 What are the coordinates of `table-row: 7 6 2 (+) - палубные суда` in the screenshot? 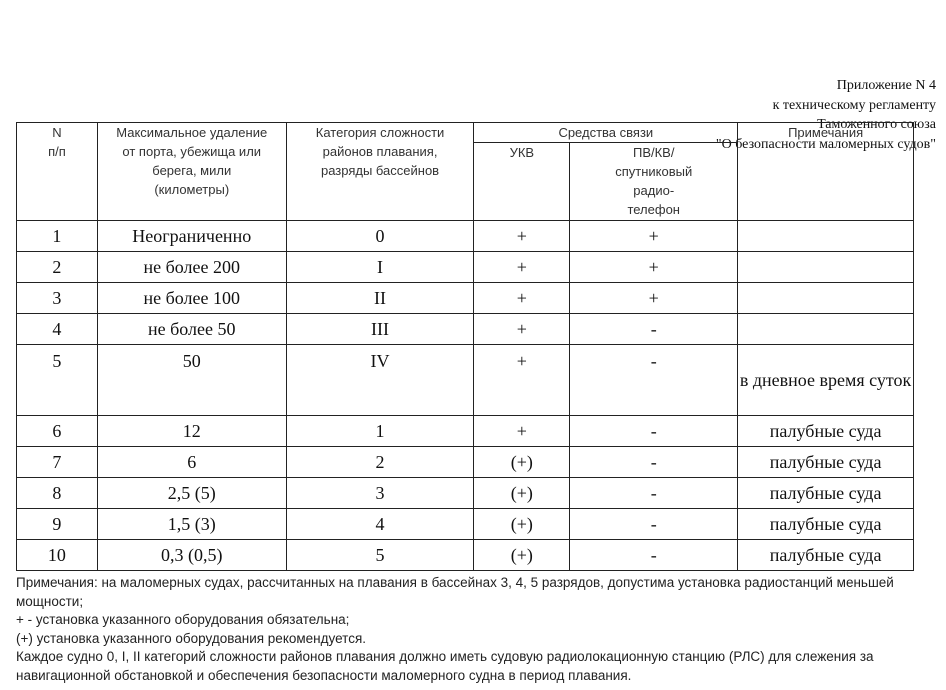 It's located at (465, 462).